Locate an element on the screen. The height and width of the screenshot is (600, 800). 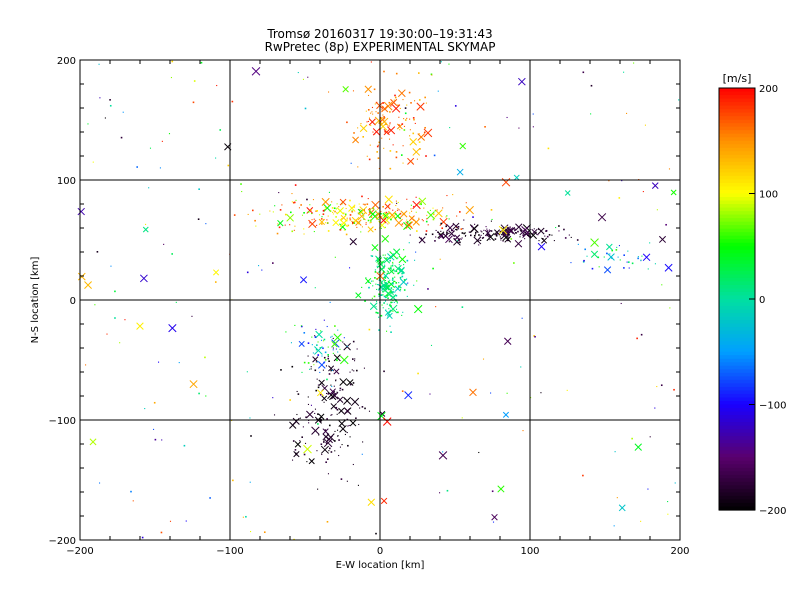
x-tick-label: 200 is located at coordinates (679, 551).